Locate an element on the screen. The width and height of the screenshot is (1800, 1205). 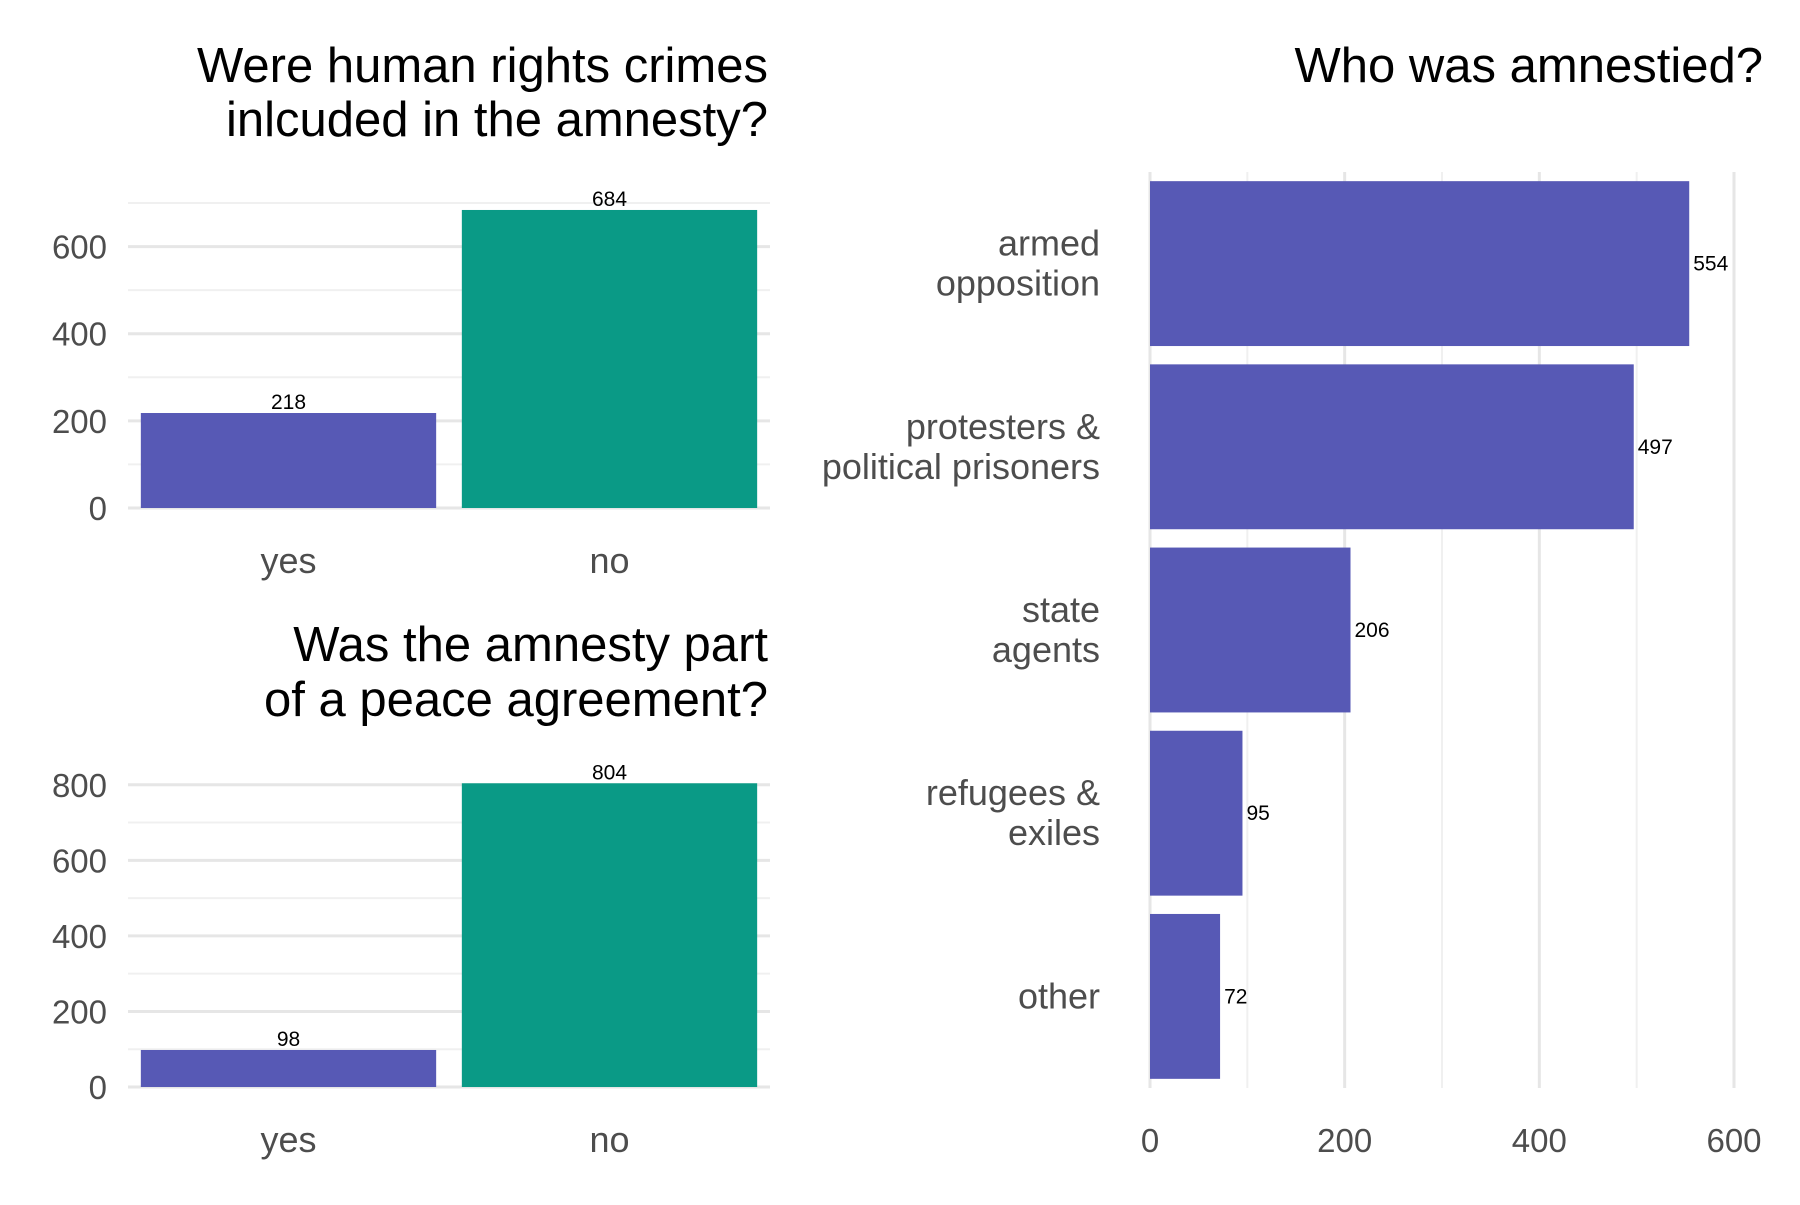
chart3-bar-other is located at coordinates (1185, 996).